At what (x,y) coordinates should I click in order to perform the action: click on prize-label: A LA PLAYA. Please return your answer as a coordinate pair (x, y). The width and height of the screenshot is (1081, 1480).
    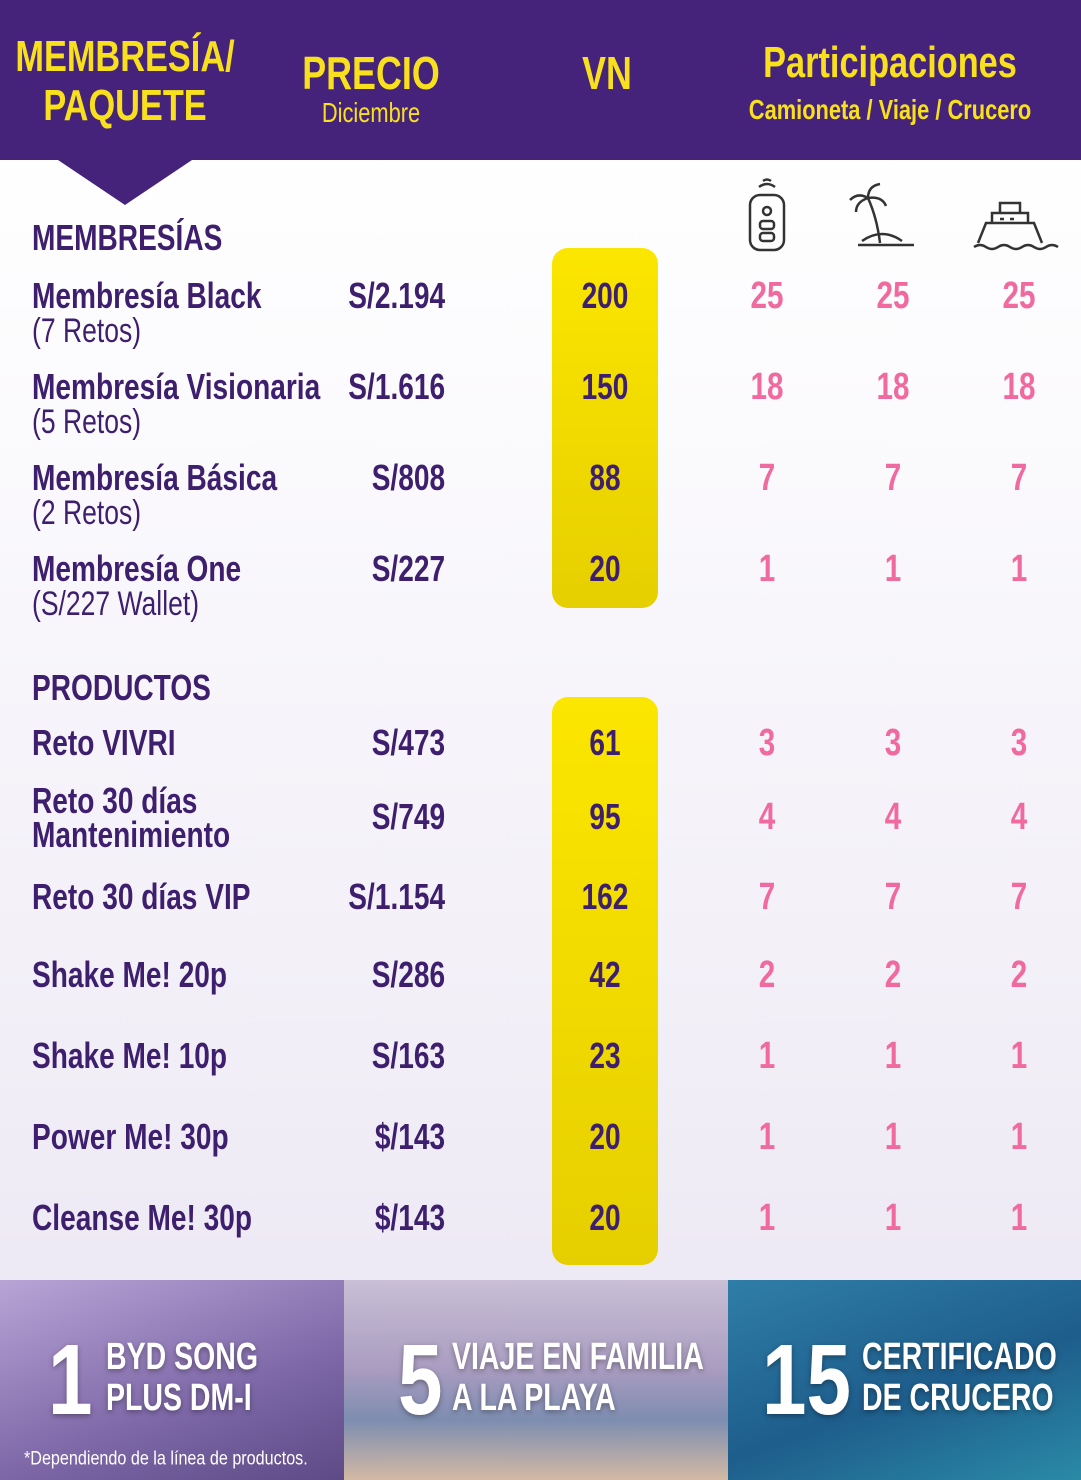
    Looking at the image, I should click on (534, 1398).